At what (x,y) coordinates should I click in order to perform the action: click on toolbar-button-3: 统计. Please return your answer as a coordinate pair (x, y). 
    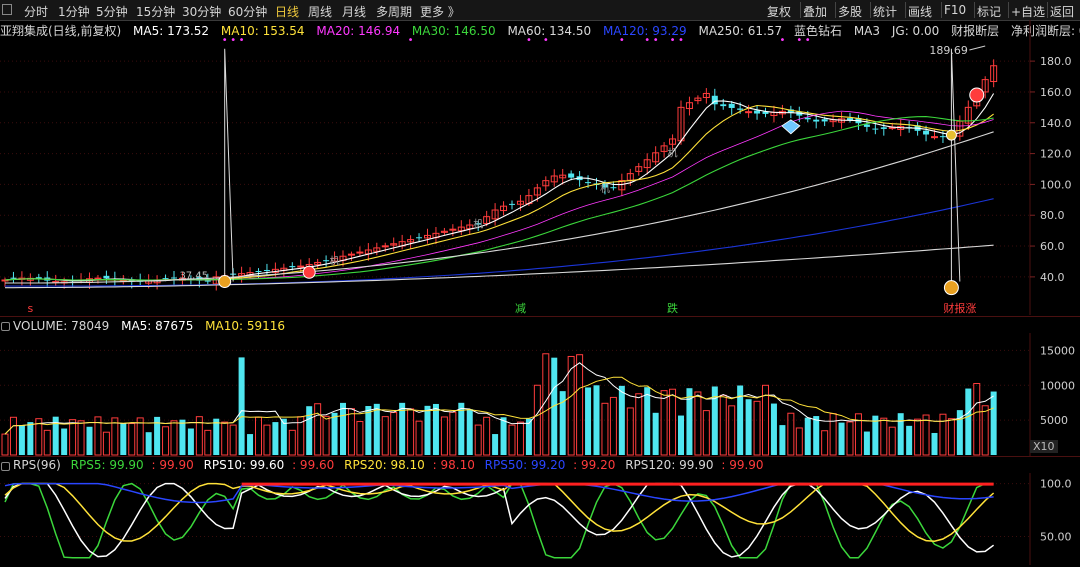
    Looking at the image, I should click on (885, 12).